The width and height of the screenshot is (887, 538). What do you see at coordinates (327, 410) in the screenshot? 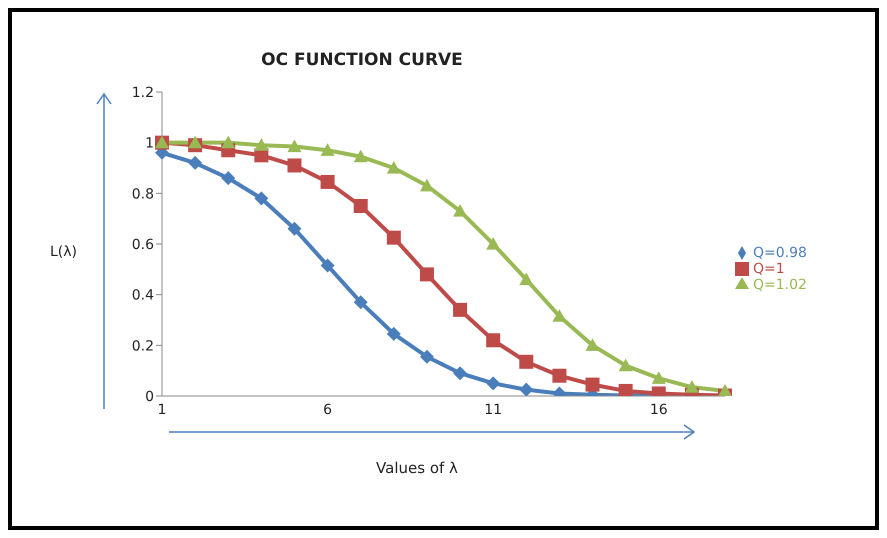
I see `x-tick-label: 6` at bounding box center [327, 410].